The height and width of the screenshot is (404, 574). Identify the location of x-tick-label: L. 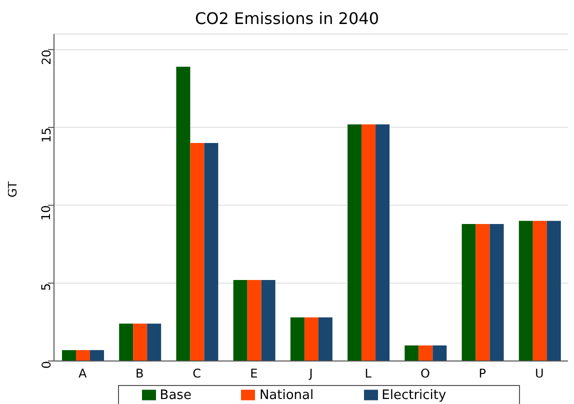
(368, 373).